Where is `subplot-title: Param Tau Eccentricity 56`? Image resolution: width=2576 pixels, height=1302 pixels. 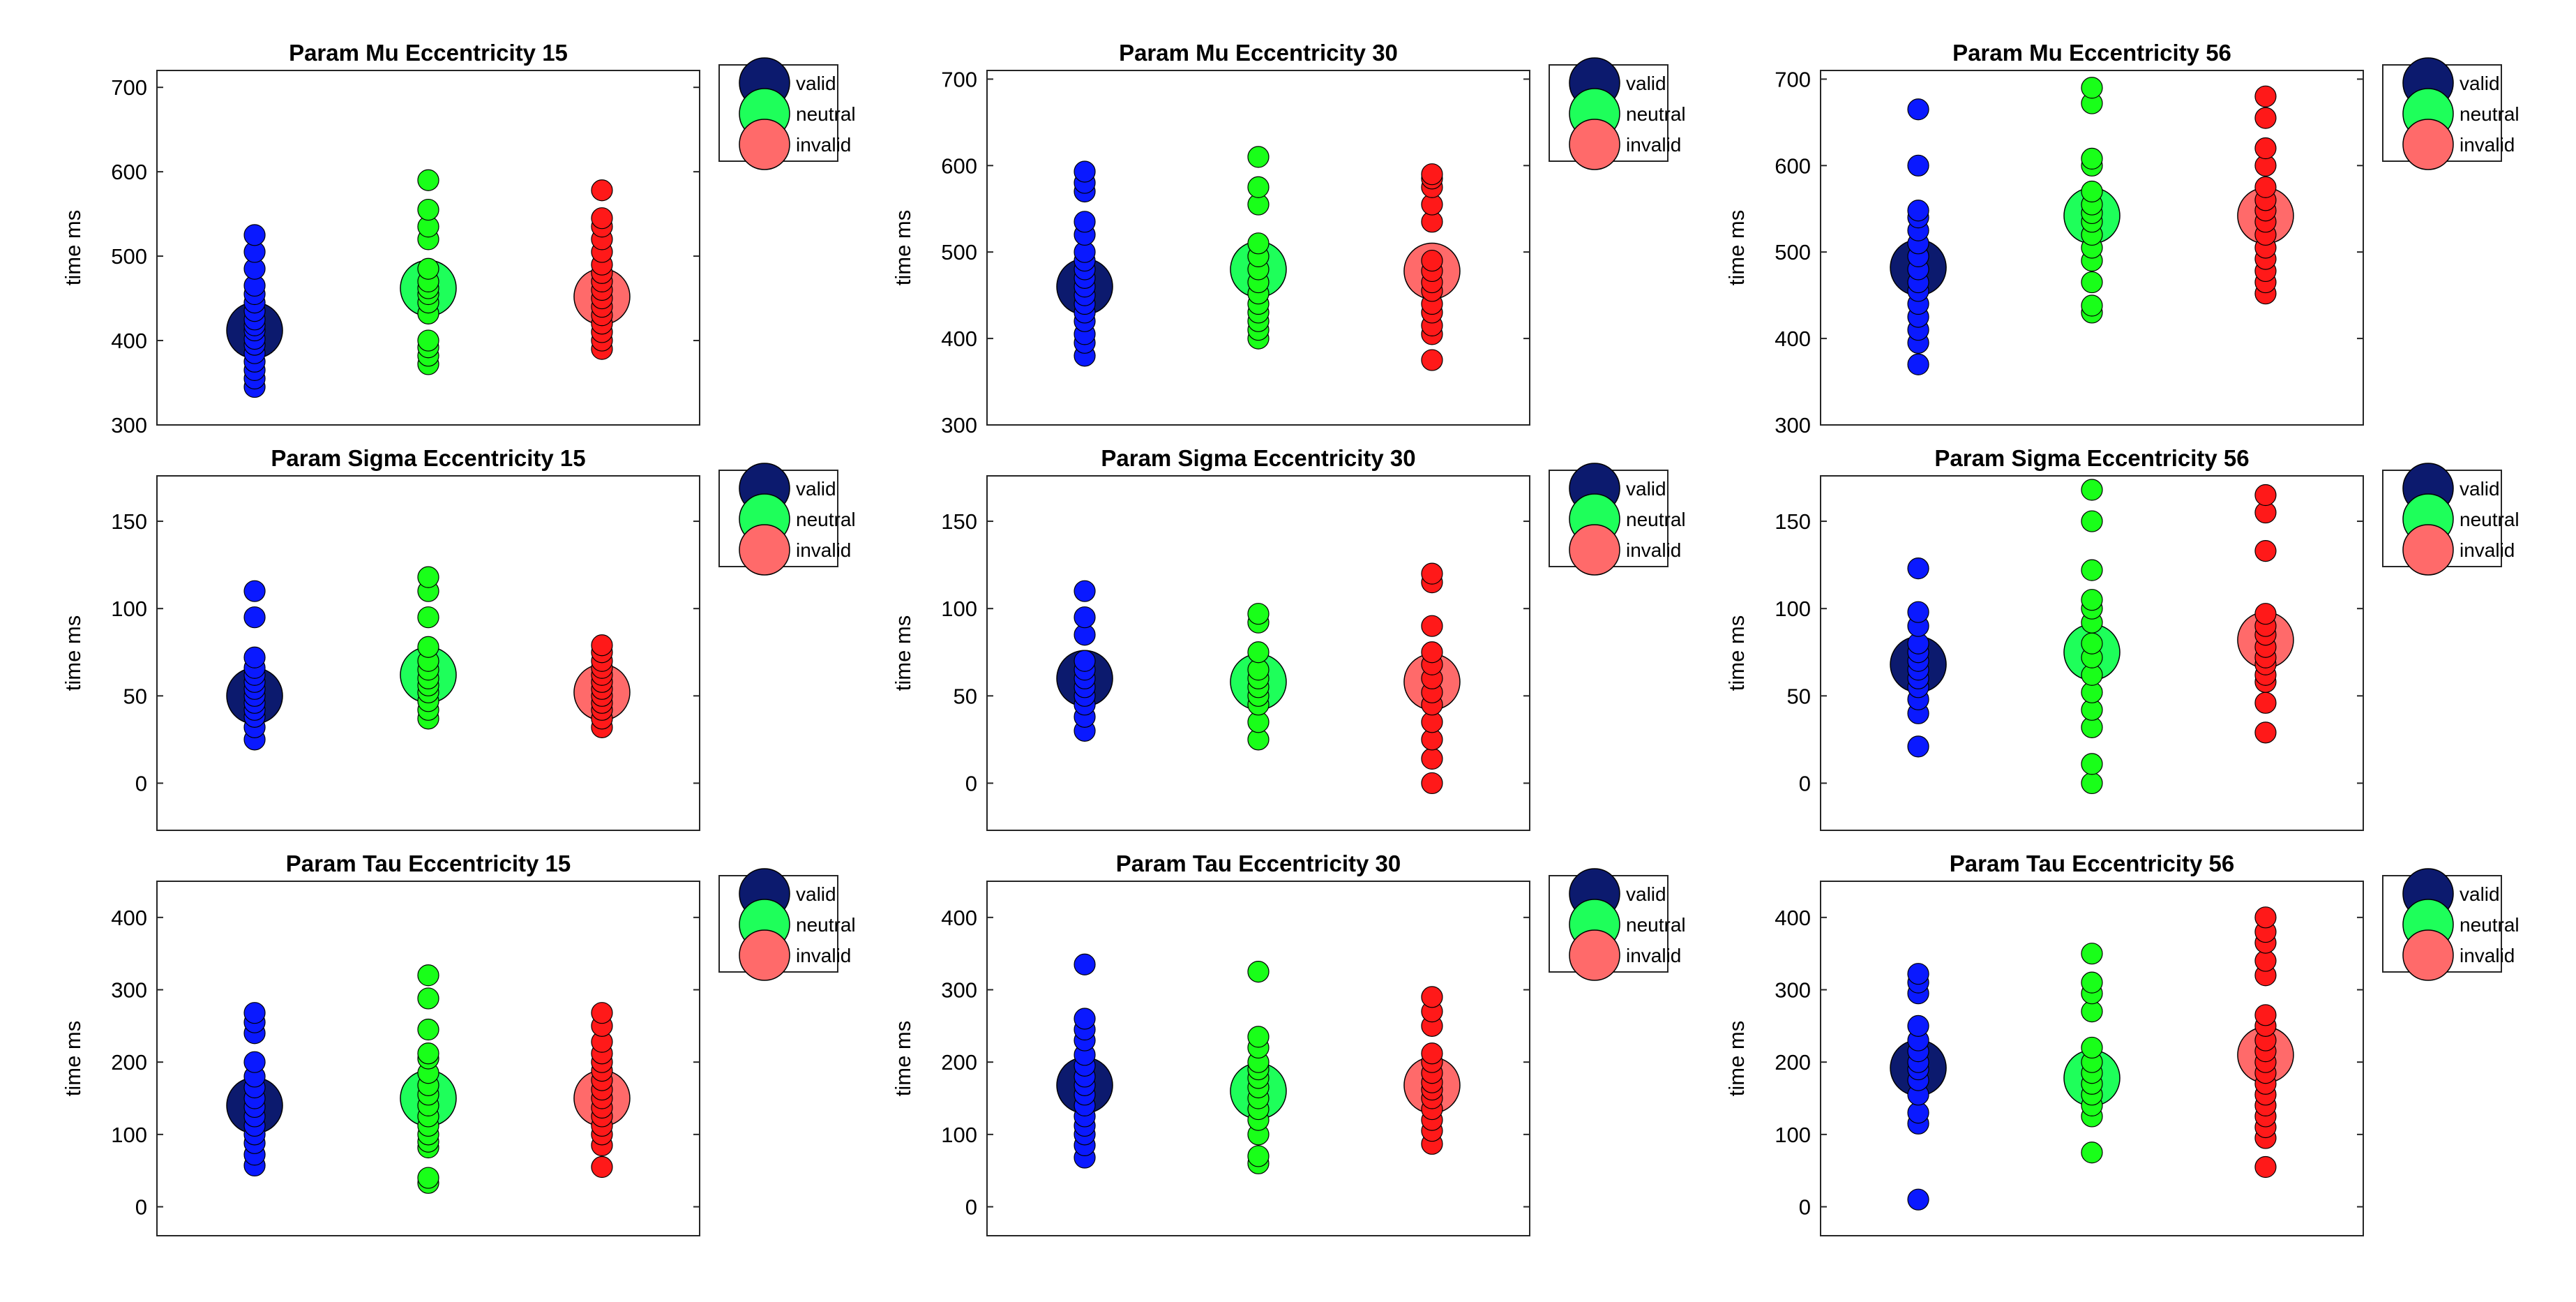
subplot-title: Param Tau Eccentricity 56 is located at coordinates (2092, 863).